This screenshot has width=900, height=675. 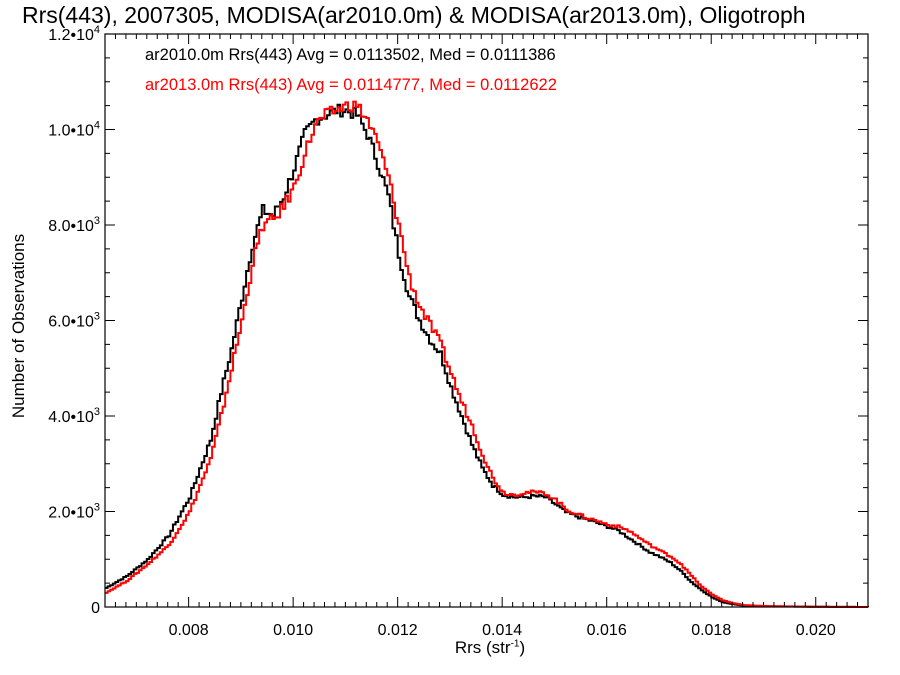 I want to click on x-axis-label: Rrs (str-1), so click(x=490, y=648).